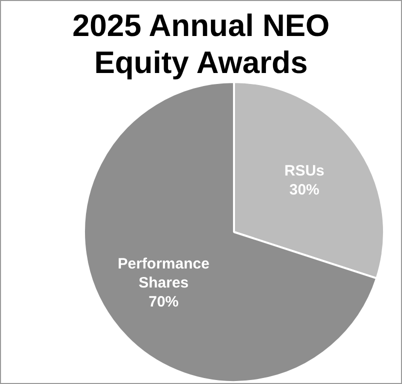  Describe the element at coordinates (164, 273) in the screenshot. I see `slice-label: Performance Shares` at that location.